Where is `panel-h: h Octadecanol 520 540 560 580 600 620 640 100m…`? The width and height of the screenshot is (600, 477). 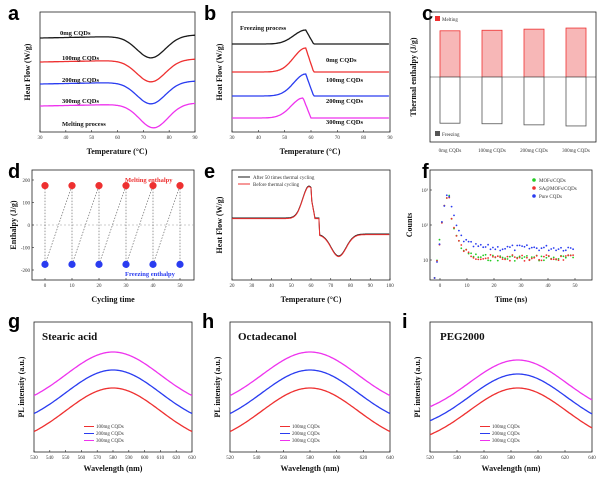 panel-h: h Octadecanol 520 540 560 580 600 620 640 100m… is located at coordinates (300, 392).